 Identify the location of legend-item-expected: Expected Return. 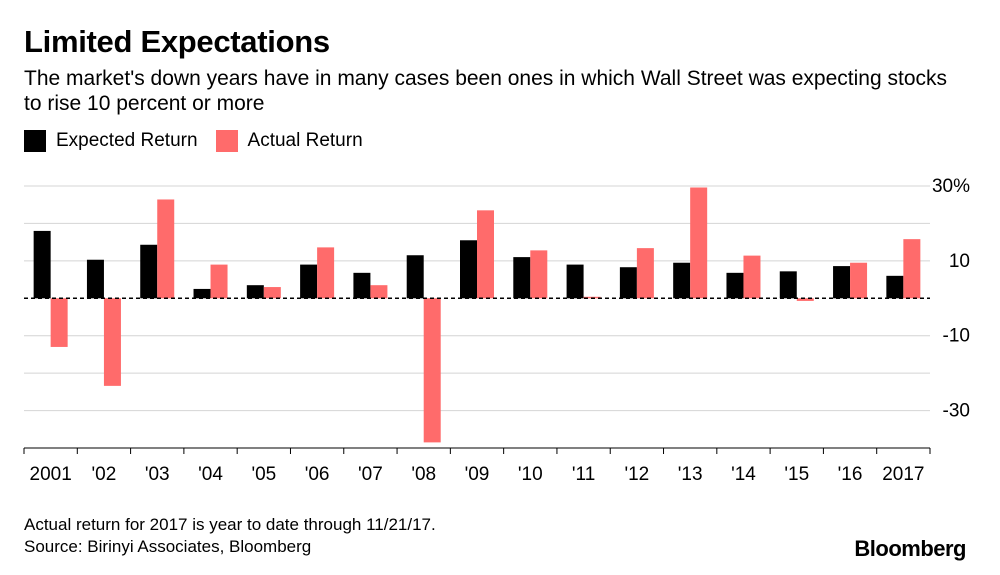
(111, 141).